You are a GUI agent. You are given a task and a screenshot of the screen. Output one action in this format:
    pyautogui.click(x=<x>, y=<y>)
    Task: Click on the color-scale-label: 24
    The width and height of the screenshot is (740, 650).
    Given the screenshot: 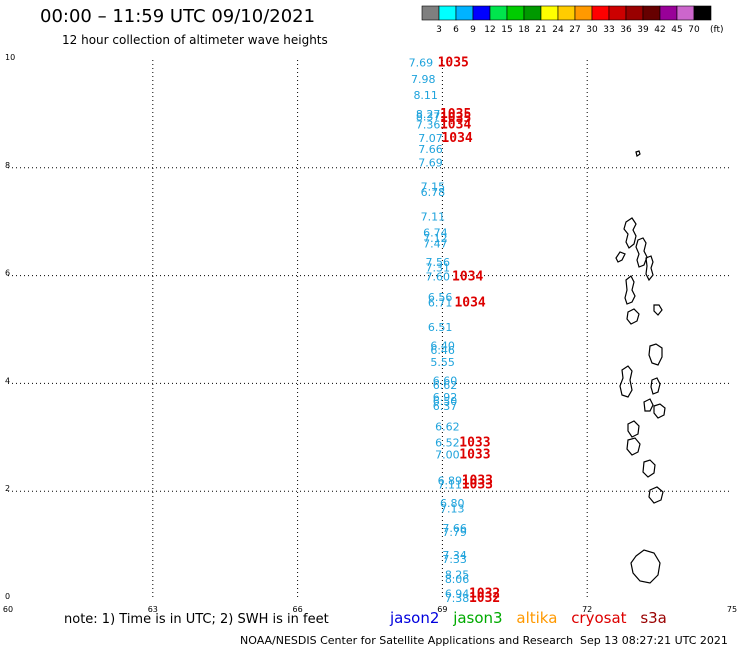 What is the action you would take?
    pyautogui.click(x=558, y=30)
    